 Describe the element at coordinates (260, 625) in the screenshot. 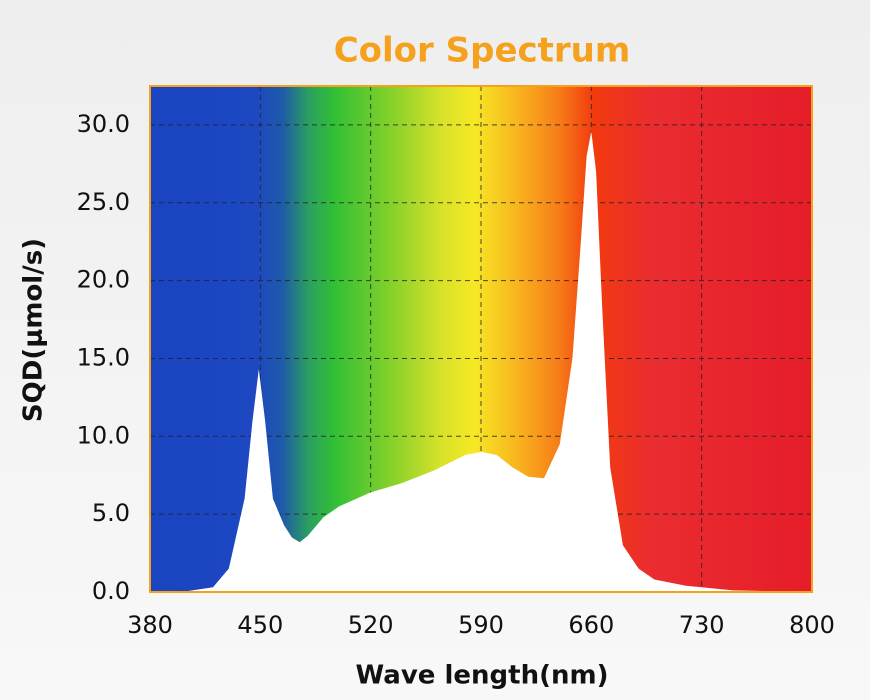

I see `x-tick-label: 450` at that location.